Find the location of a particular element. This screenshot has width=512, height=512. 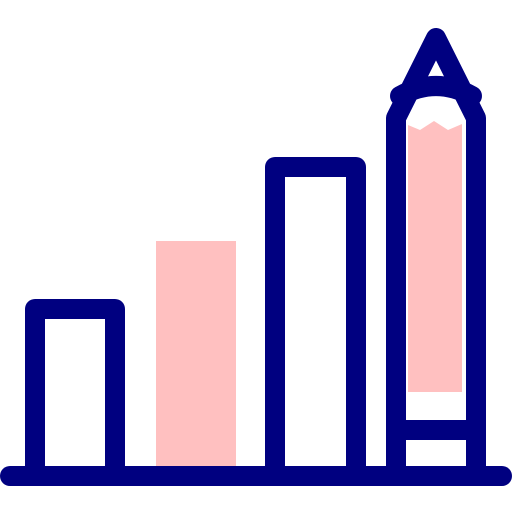

pencil-tip-curve is located at coordinates (436, 91).